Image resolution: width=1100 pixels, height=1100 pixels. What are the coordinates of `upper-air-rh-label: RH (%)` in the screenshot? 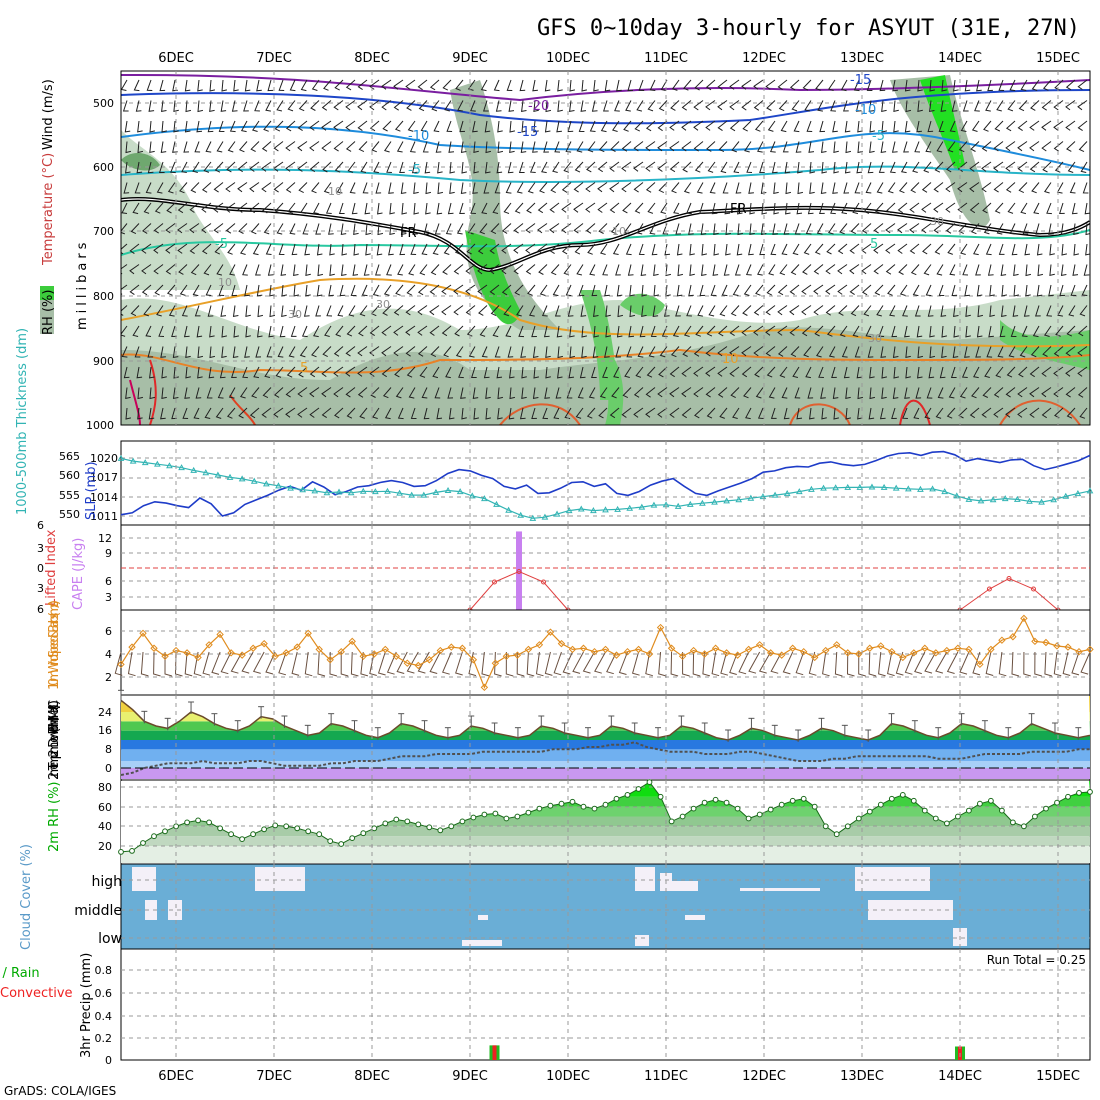 It's located at (48, 312).